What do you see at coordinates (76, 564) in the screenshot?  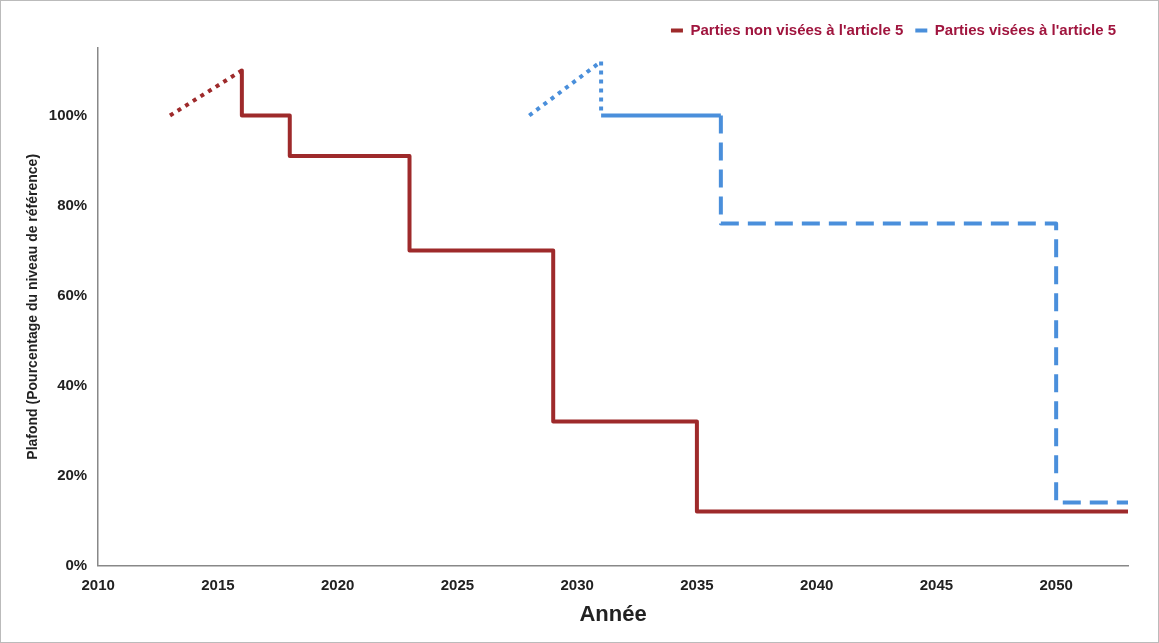 I see `y-tick-label: 0%` at bounding box center [76, 564].